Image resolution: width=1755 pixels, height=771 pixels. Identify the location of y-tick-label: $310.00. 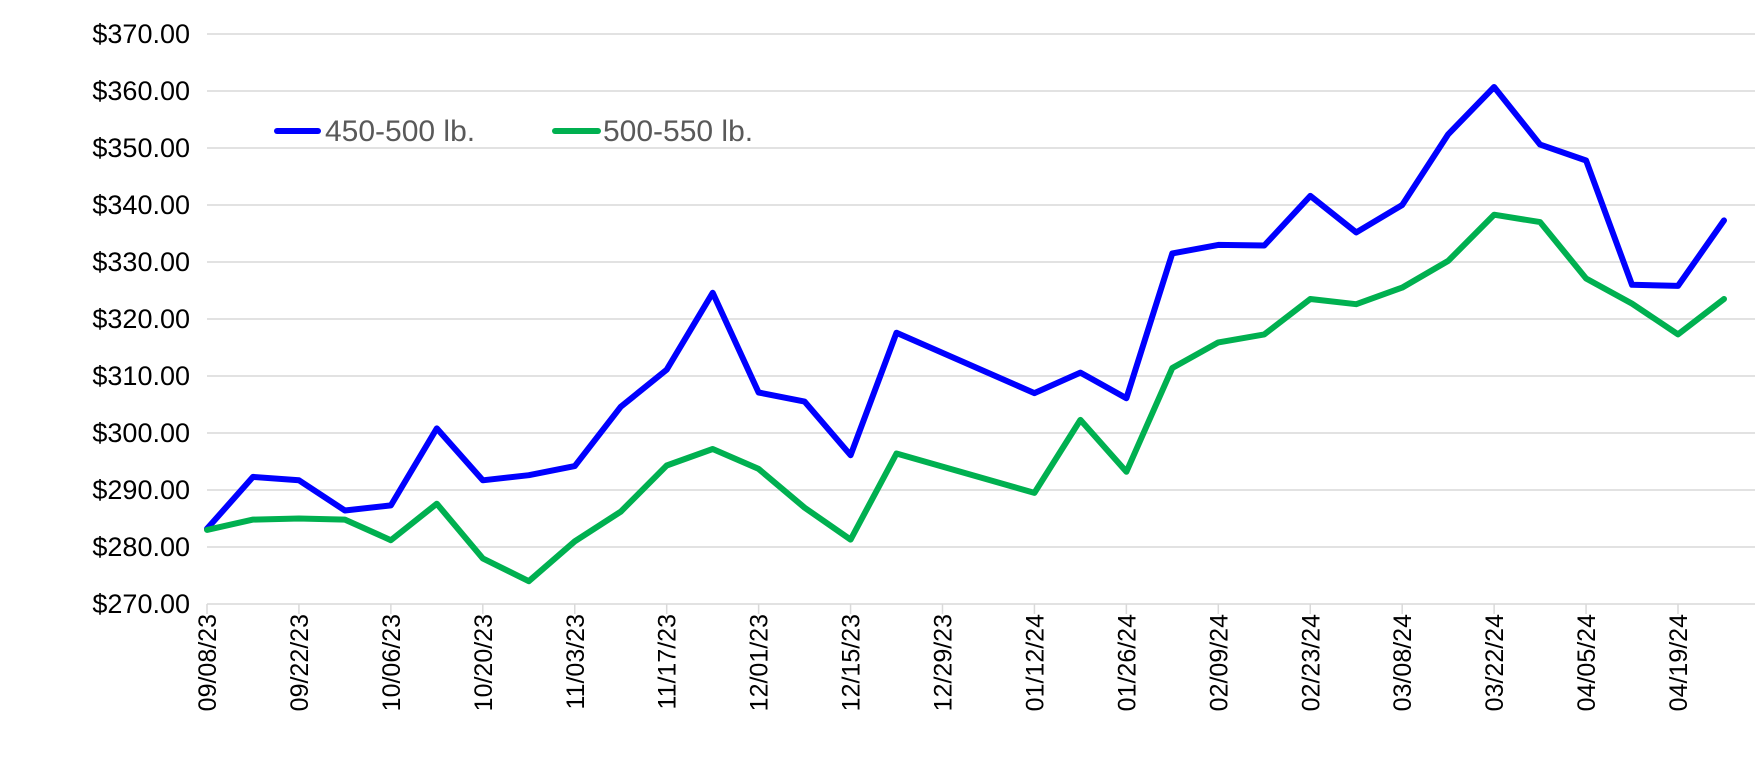
(141, 376).